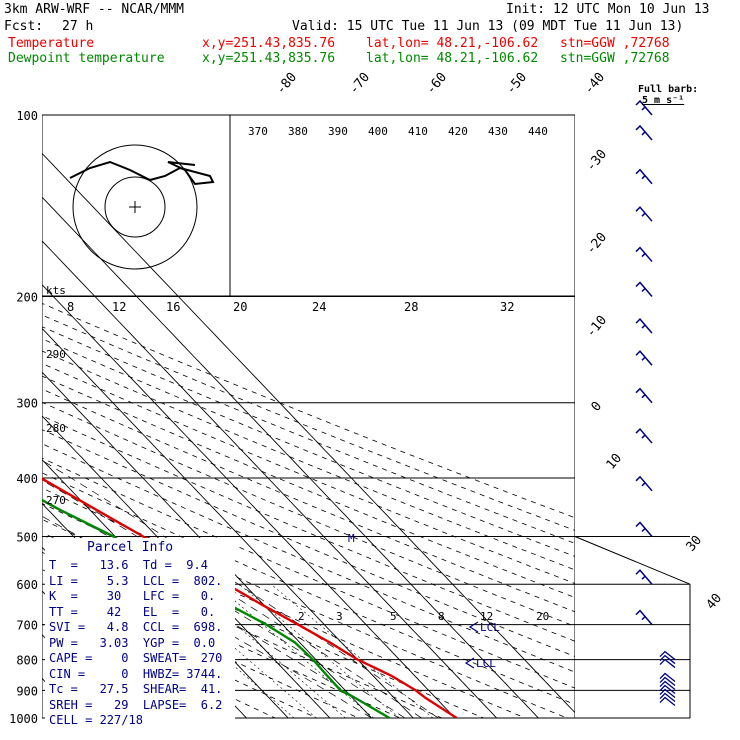  Describe the element at coordinates (86, 58) in the screenshot. I see `dewpoint-legend: Dewpoint temperature` at that location.